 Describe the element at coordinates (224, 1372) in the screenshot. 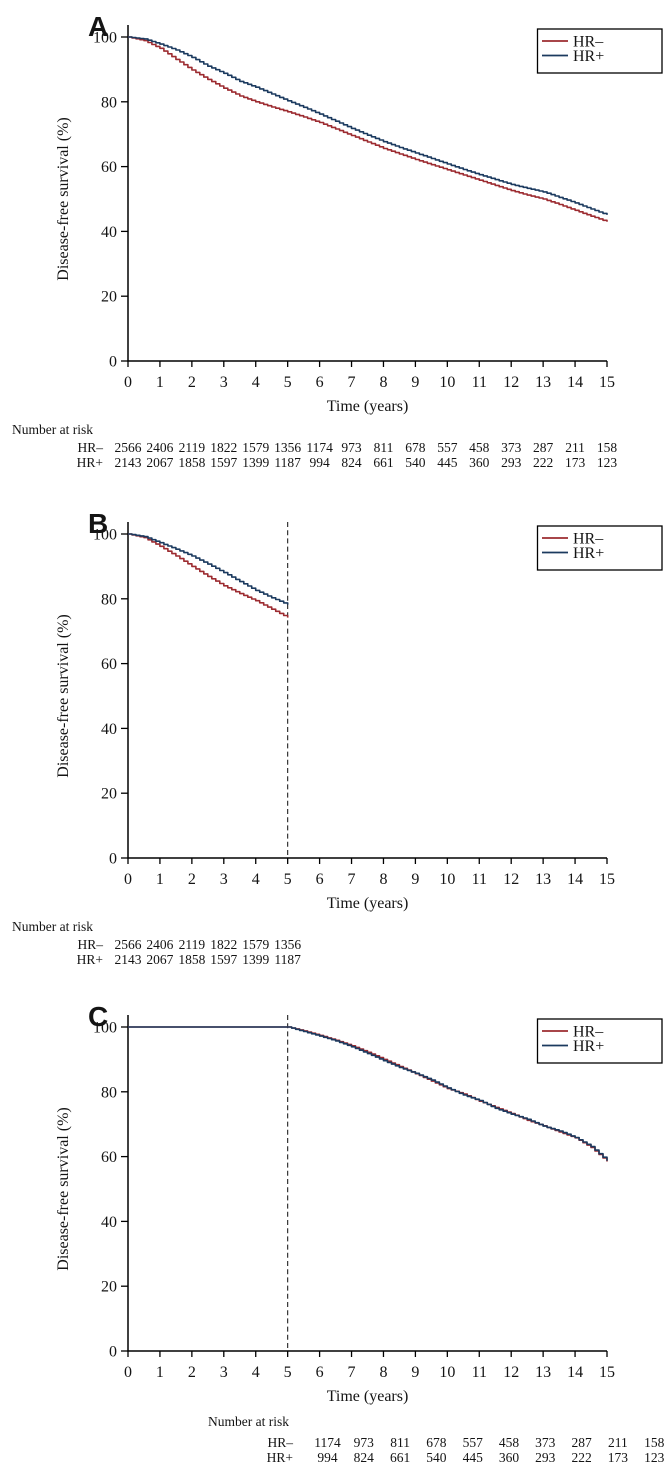

I see `x-tick-label: 3` at that location.